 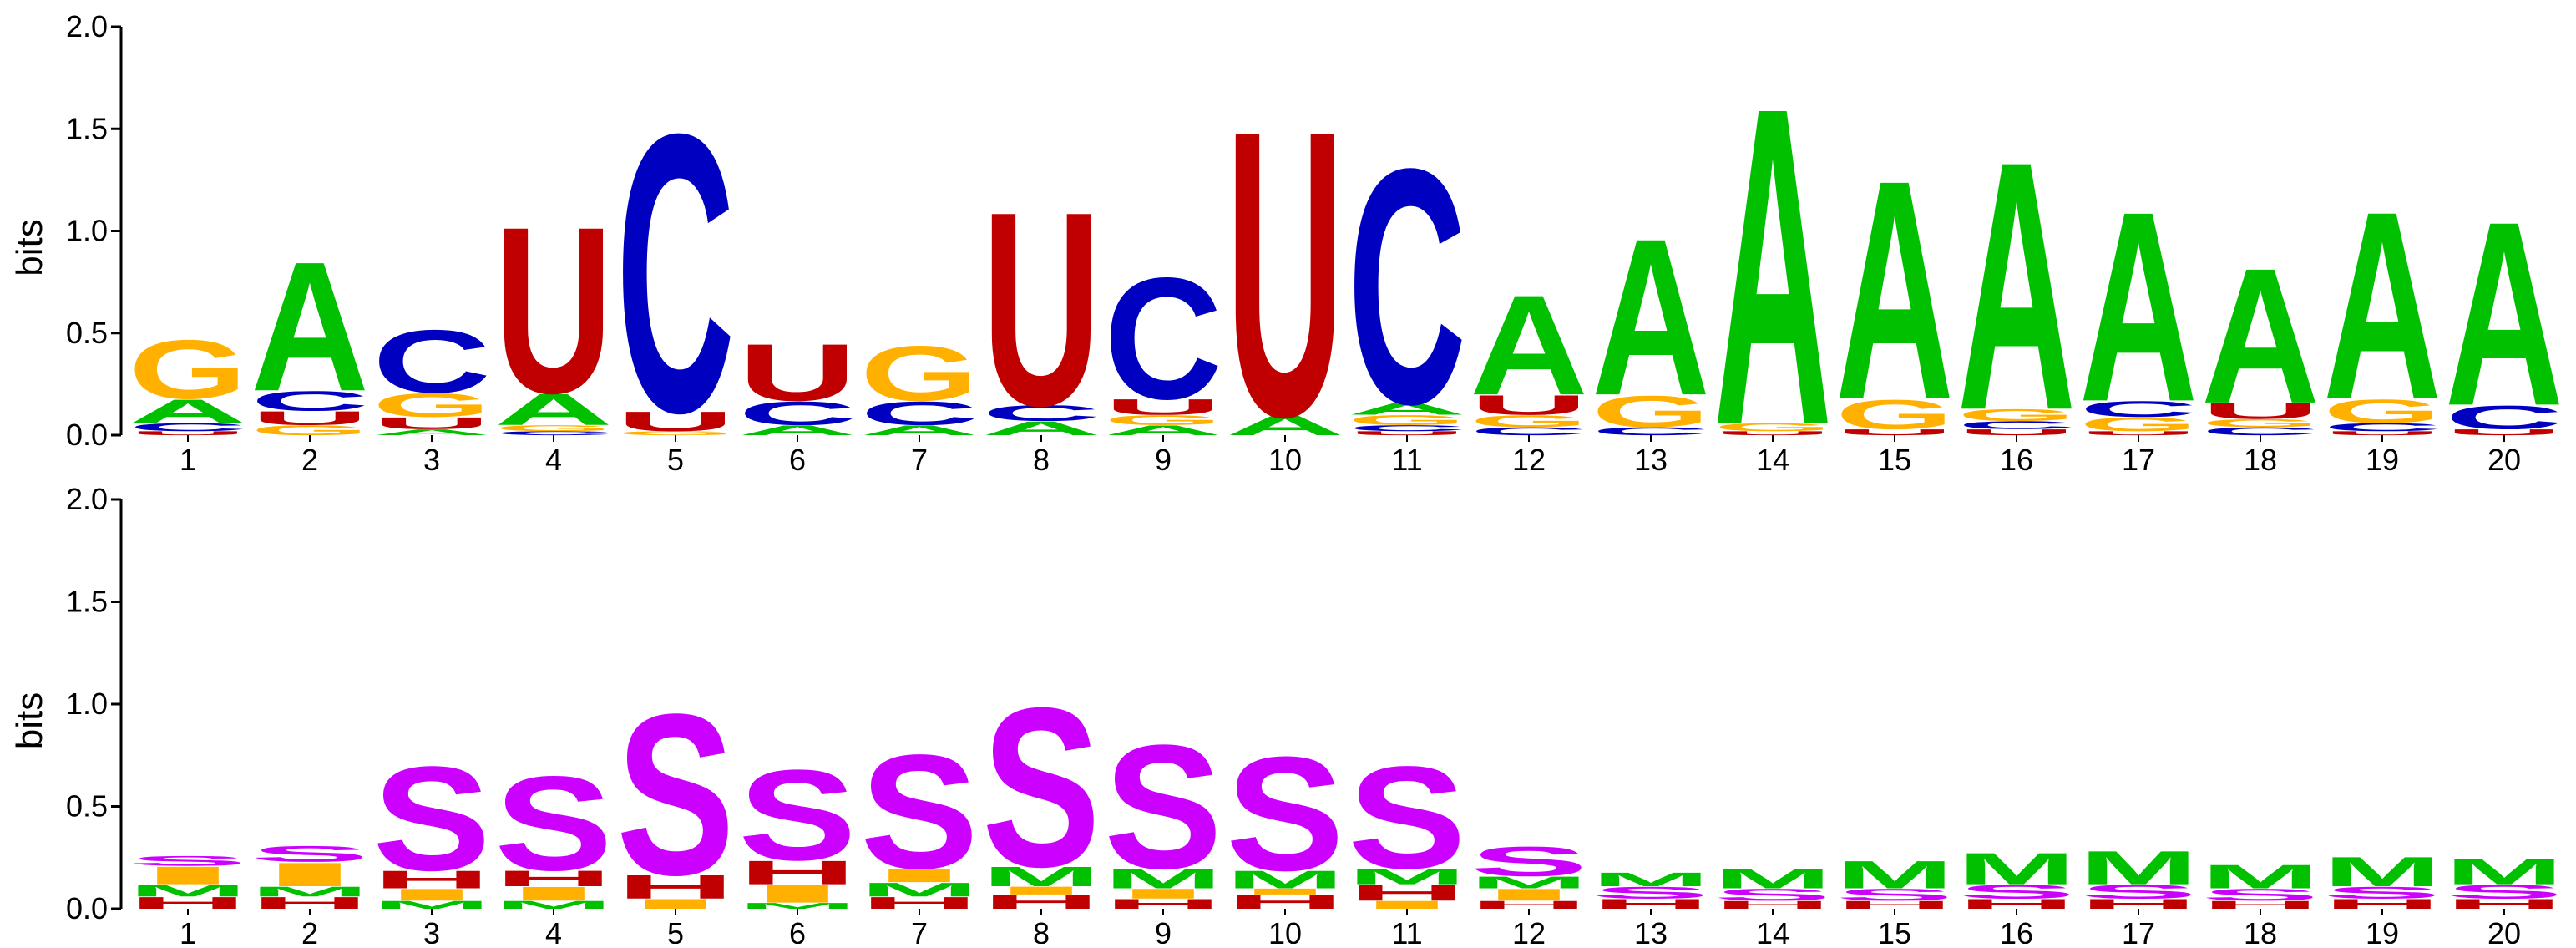 What do you see at coordinates (87, 806) in the screenshot?
I see `y-tick-label: 0.5` at bounding box center [87, 806].